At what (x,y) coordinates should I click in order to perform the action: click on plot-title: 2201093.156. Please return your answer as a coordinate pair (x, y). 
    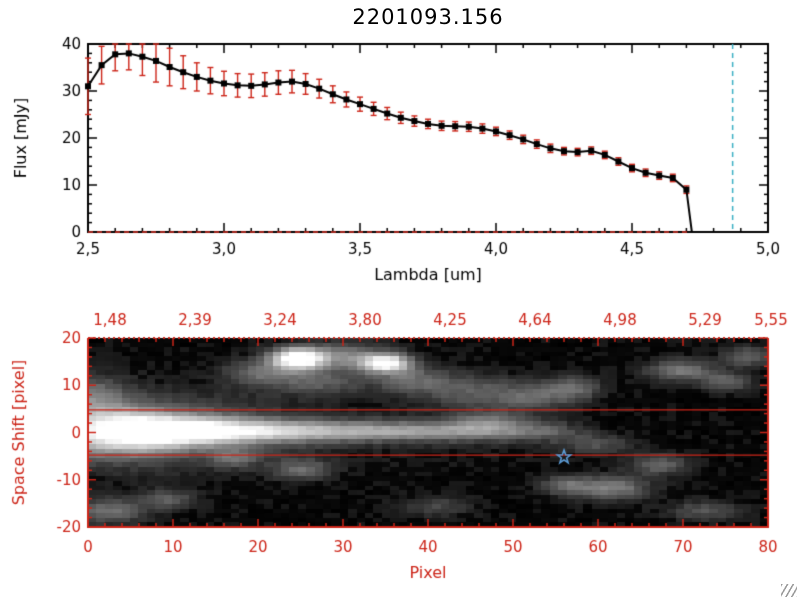
    Looking at the image, I should click on (428, 17).